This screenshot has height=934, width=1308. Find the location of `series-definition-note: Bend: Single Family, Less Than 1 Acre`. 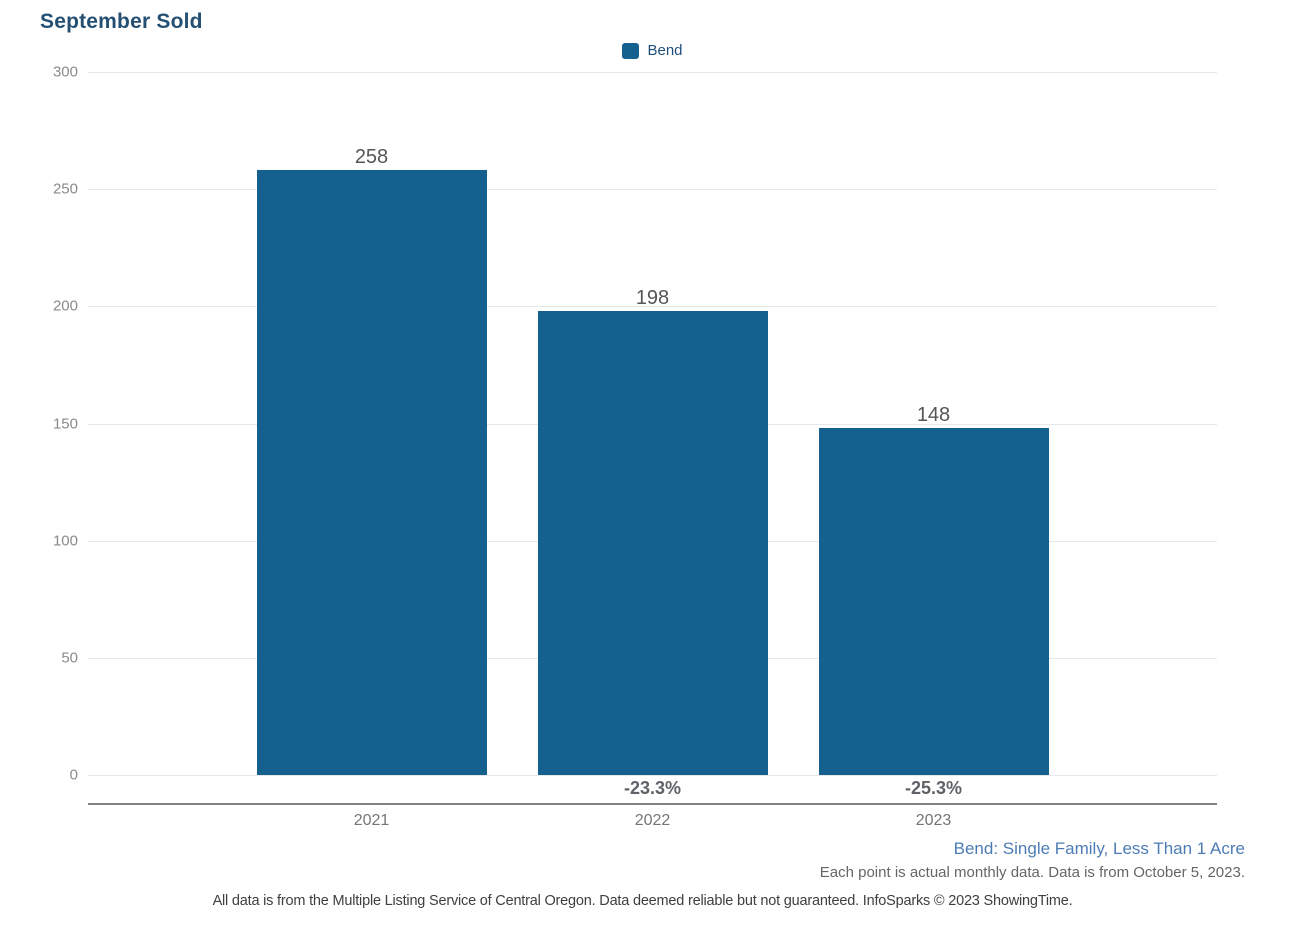

series-definition-note: Bend: Single Family, Less Than 1 Acre is located at coordinates (1099, 848).